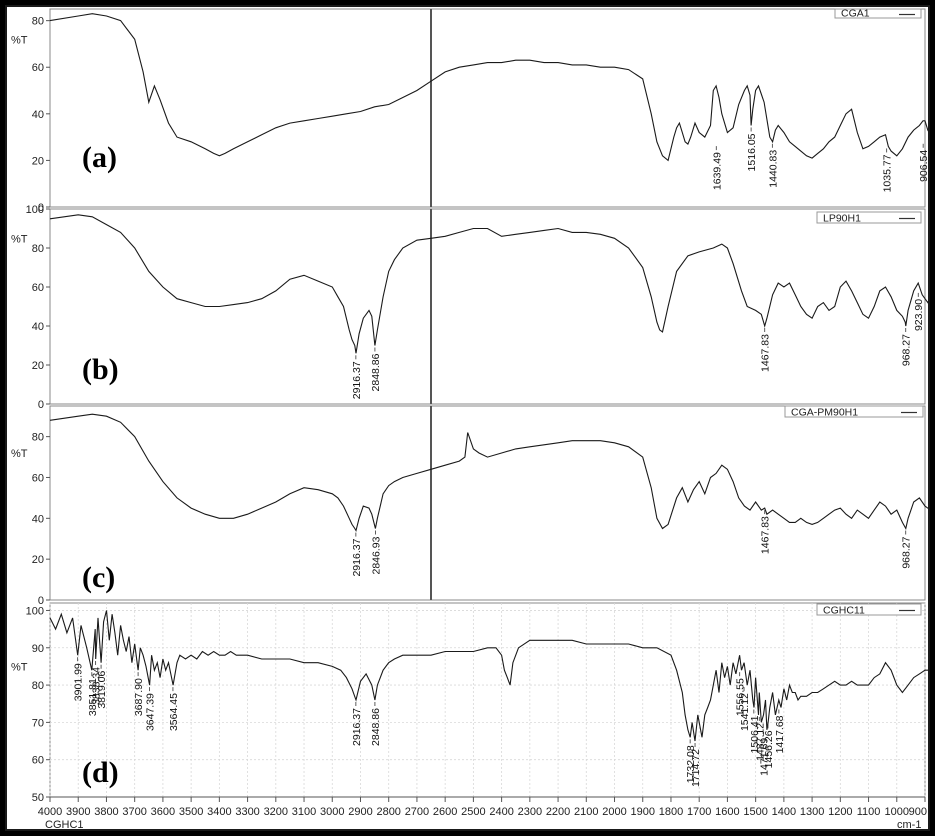 Image resolution: width=935 pixels, height=836 pixels. Describe the element at coordinates (78, 812) in the screenshot. I see `x-tick-label: 3900` at that location.